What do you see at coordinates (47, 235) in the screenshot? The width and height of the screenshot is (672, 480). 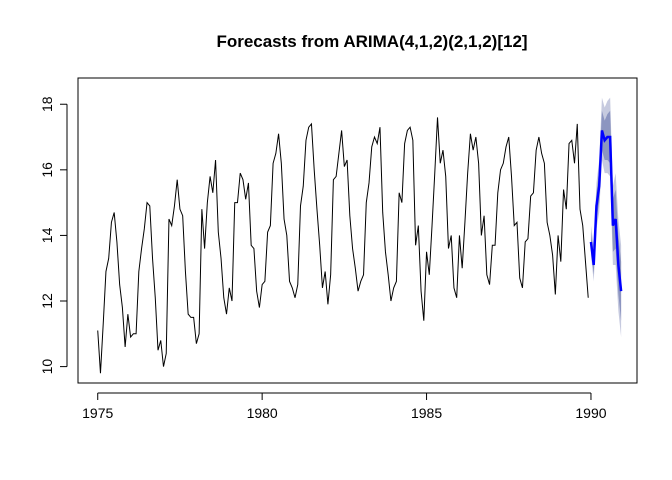 I see `y-tick-label: 14` at bounding box center [47, 235].